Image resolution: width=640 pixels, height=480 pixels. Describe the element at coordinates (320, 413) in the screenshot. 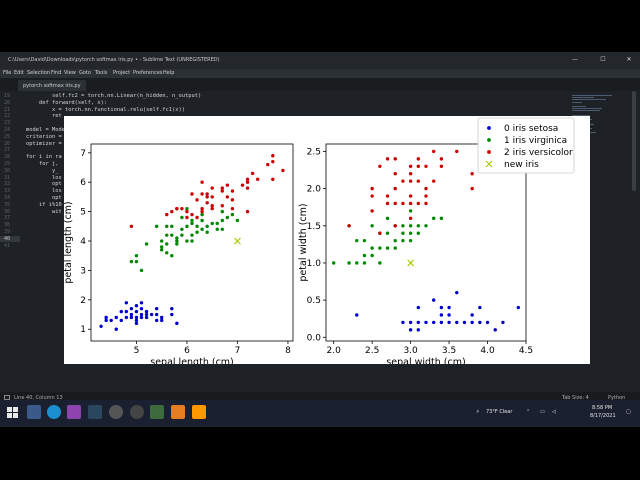

I see `taskbar: ⚡ 73°F Clear ⌃ ▭ ◁ 8:58 PM 8/17/2021 ▢` at that location.